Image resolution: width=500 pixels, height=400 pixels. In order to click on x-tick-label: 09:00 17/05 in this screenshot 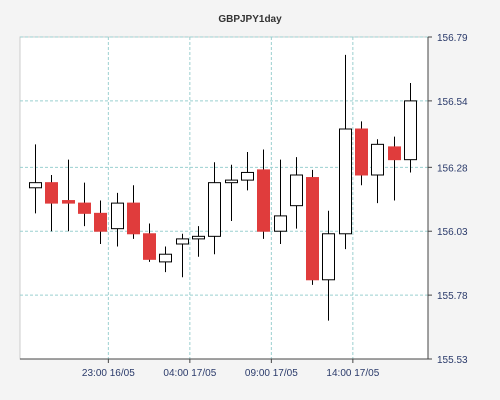, I will do `click(271, 373)`.